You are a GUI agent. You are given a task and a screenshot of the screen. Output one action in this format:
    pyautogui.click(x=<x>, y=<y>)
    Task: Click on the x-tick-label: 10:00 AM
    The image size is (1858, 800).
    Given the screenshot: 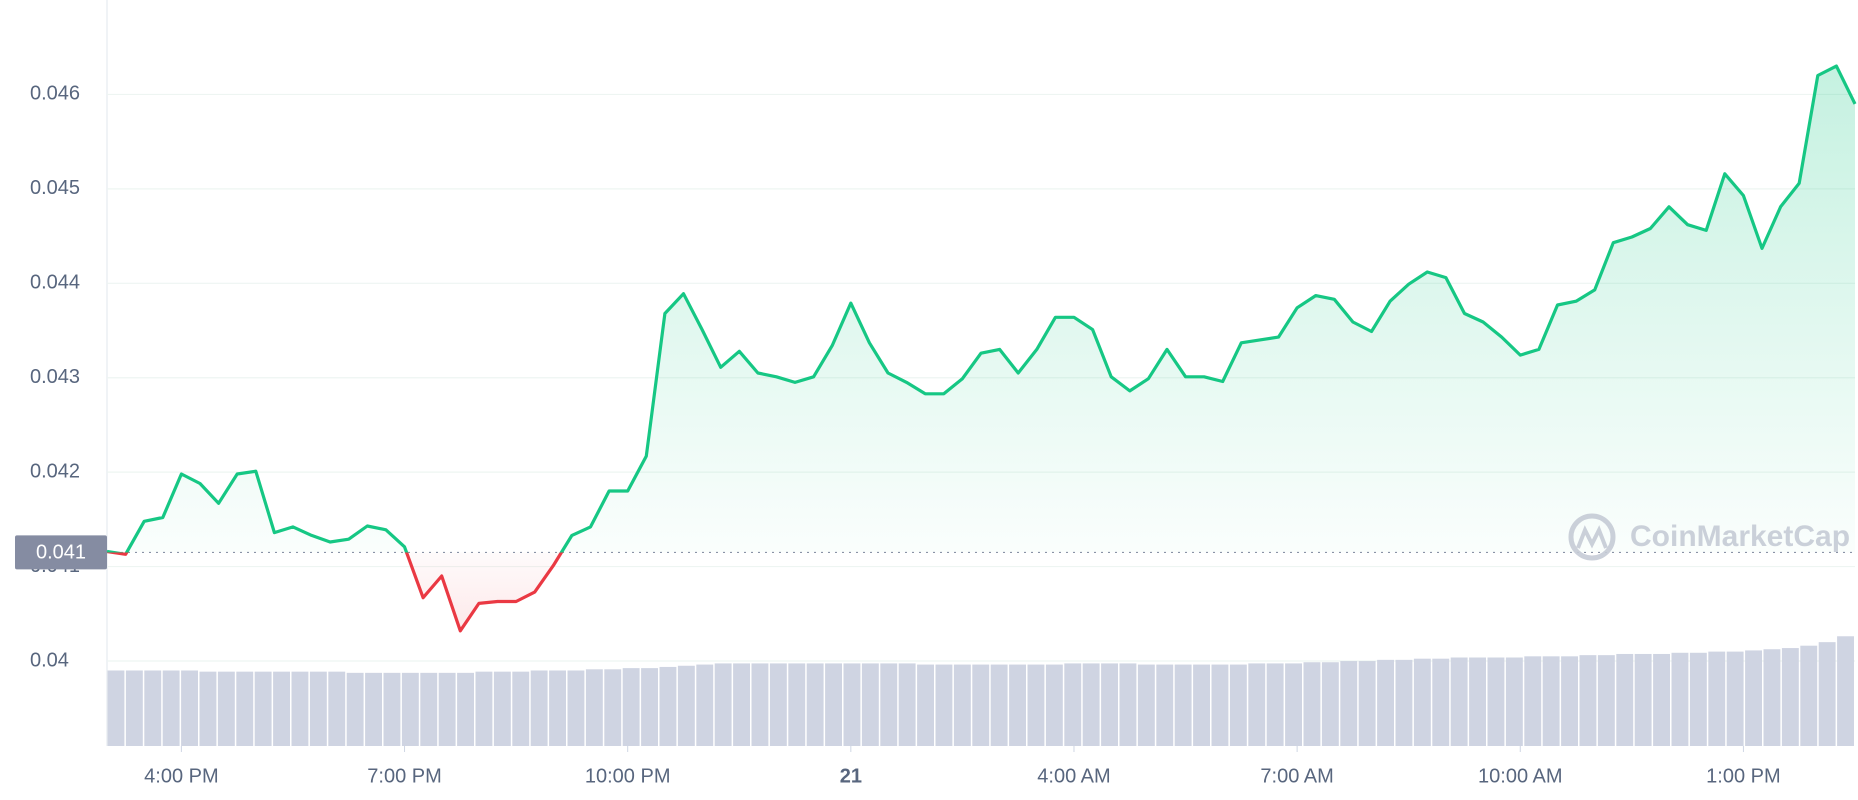 What is the action you would take?
    pyautogui.click(x=1520, y=776)
    